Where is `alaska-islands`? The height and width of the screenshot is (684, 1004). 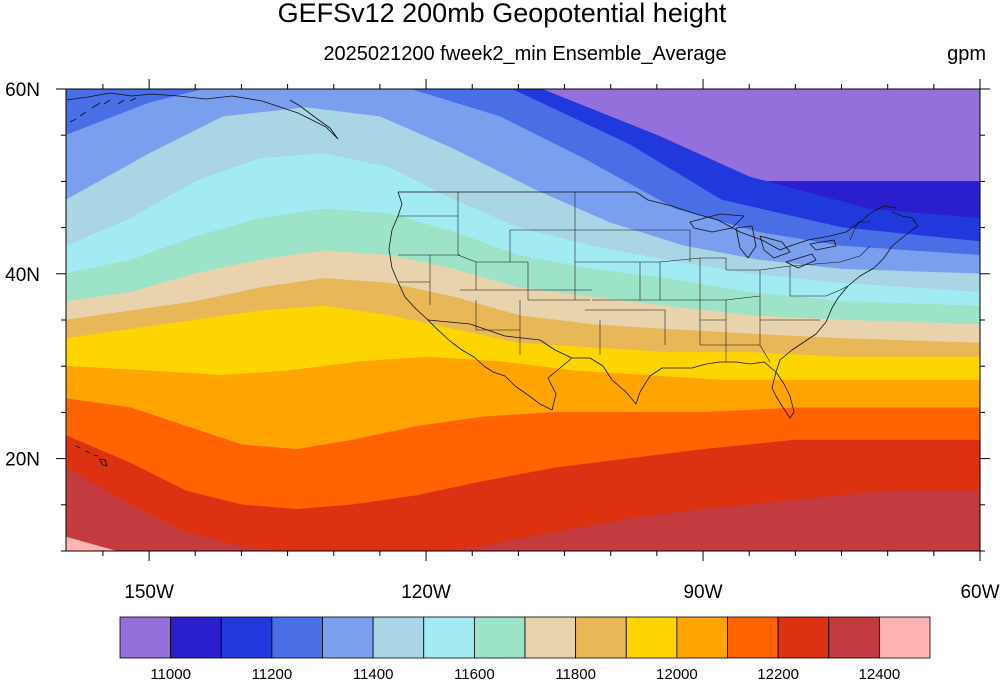
alaska-islands is located at coordinates (103, 110).